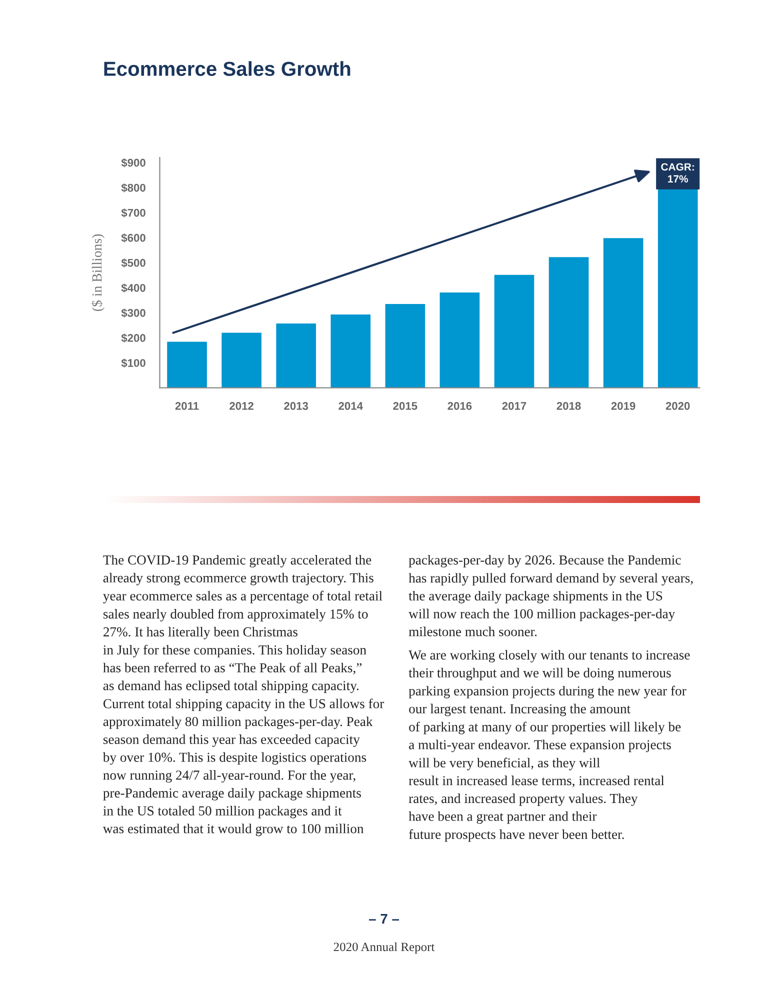 The width and height of the screenshot is (768, 997). What do you see at coordinates (623, 406) in the screenshot?
I see `x-tick-label: 2019` at bounding box center [623, 406].